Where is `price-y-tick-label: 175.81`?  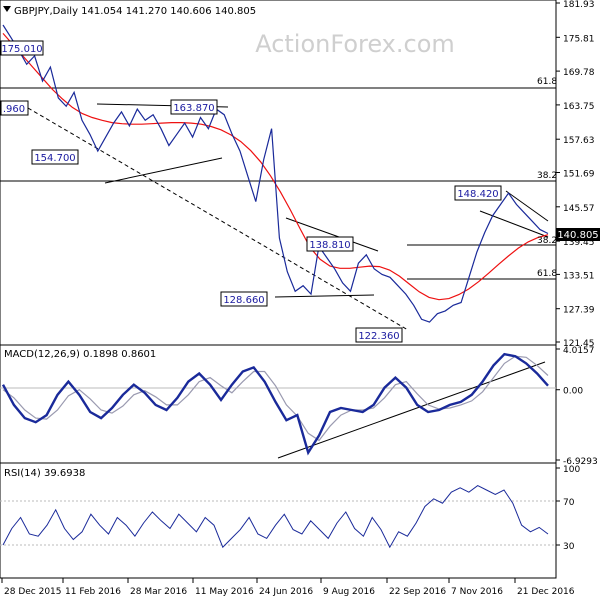 price-y-tick-label: 175.81 is located at coordinates (579, 39).